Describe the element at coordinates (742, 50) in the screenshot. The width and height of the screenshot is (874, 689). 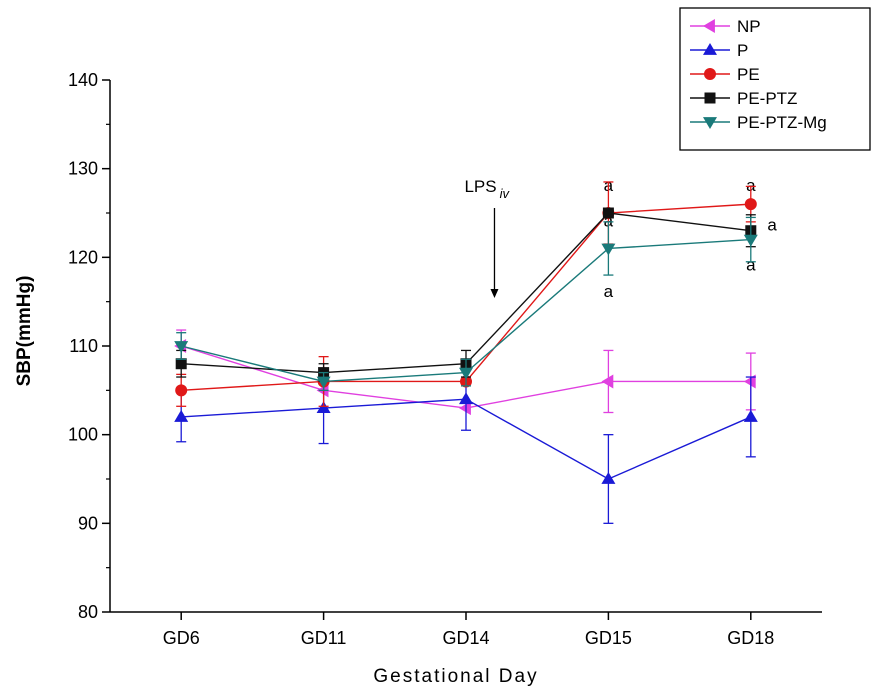
I see `legend-label-p: P` at that location.